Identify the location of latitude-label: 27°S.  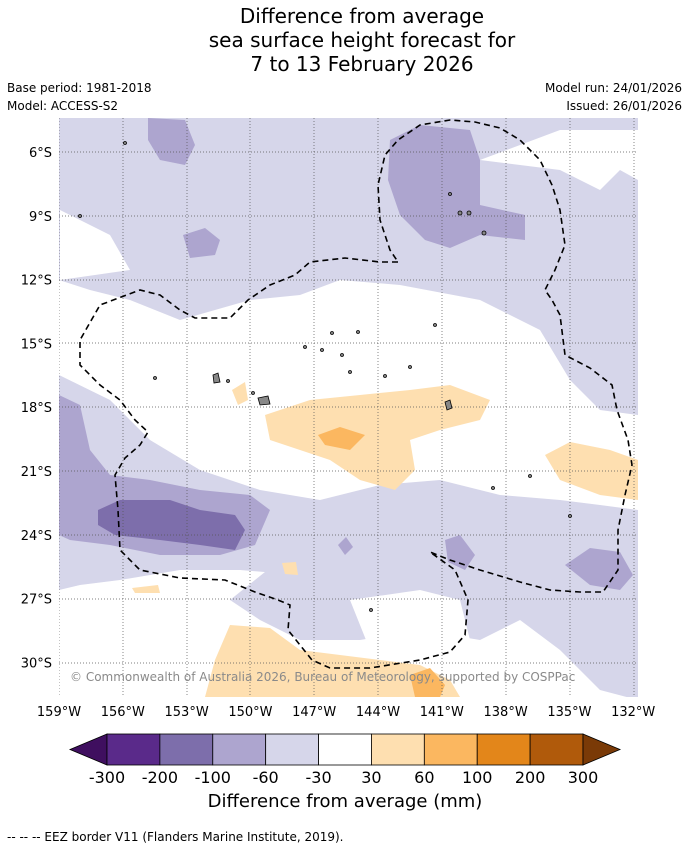
(36, 600).